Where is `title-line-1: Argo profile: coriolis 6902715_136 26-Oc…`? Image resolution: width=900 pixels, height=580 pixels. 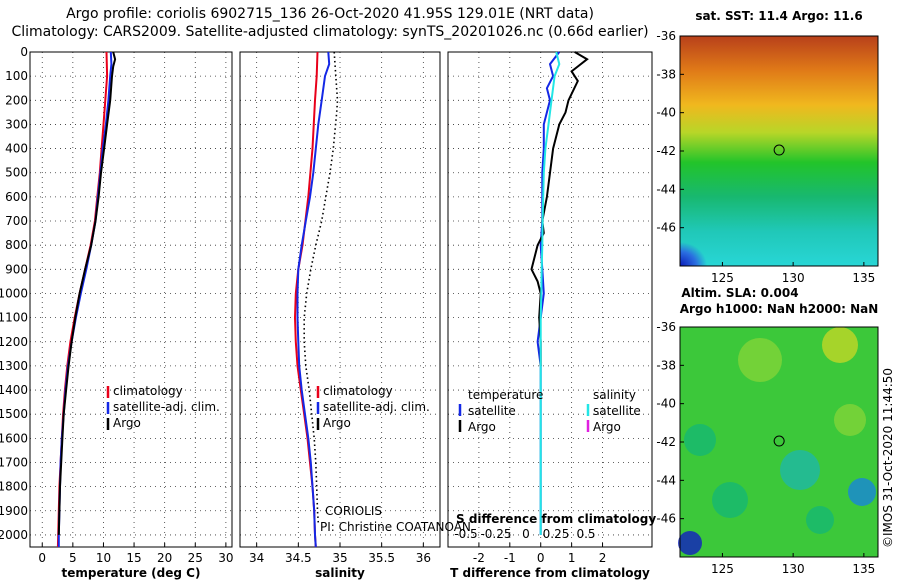 title-line-1: Argo profile: coriolis 6902715_136 26-Oc… is located at coordinates (330, 14).